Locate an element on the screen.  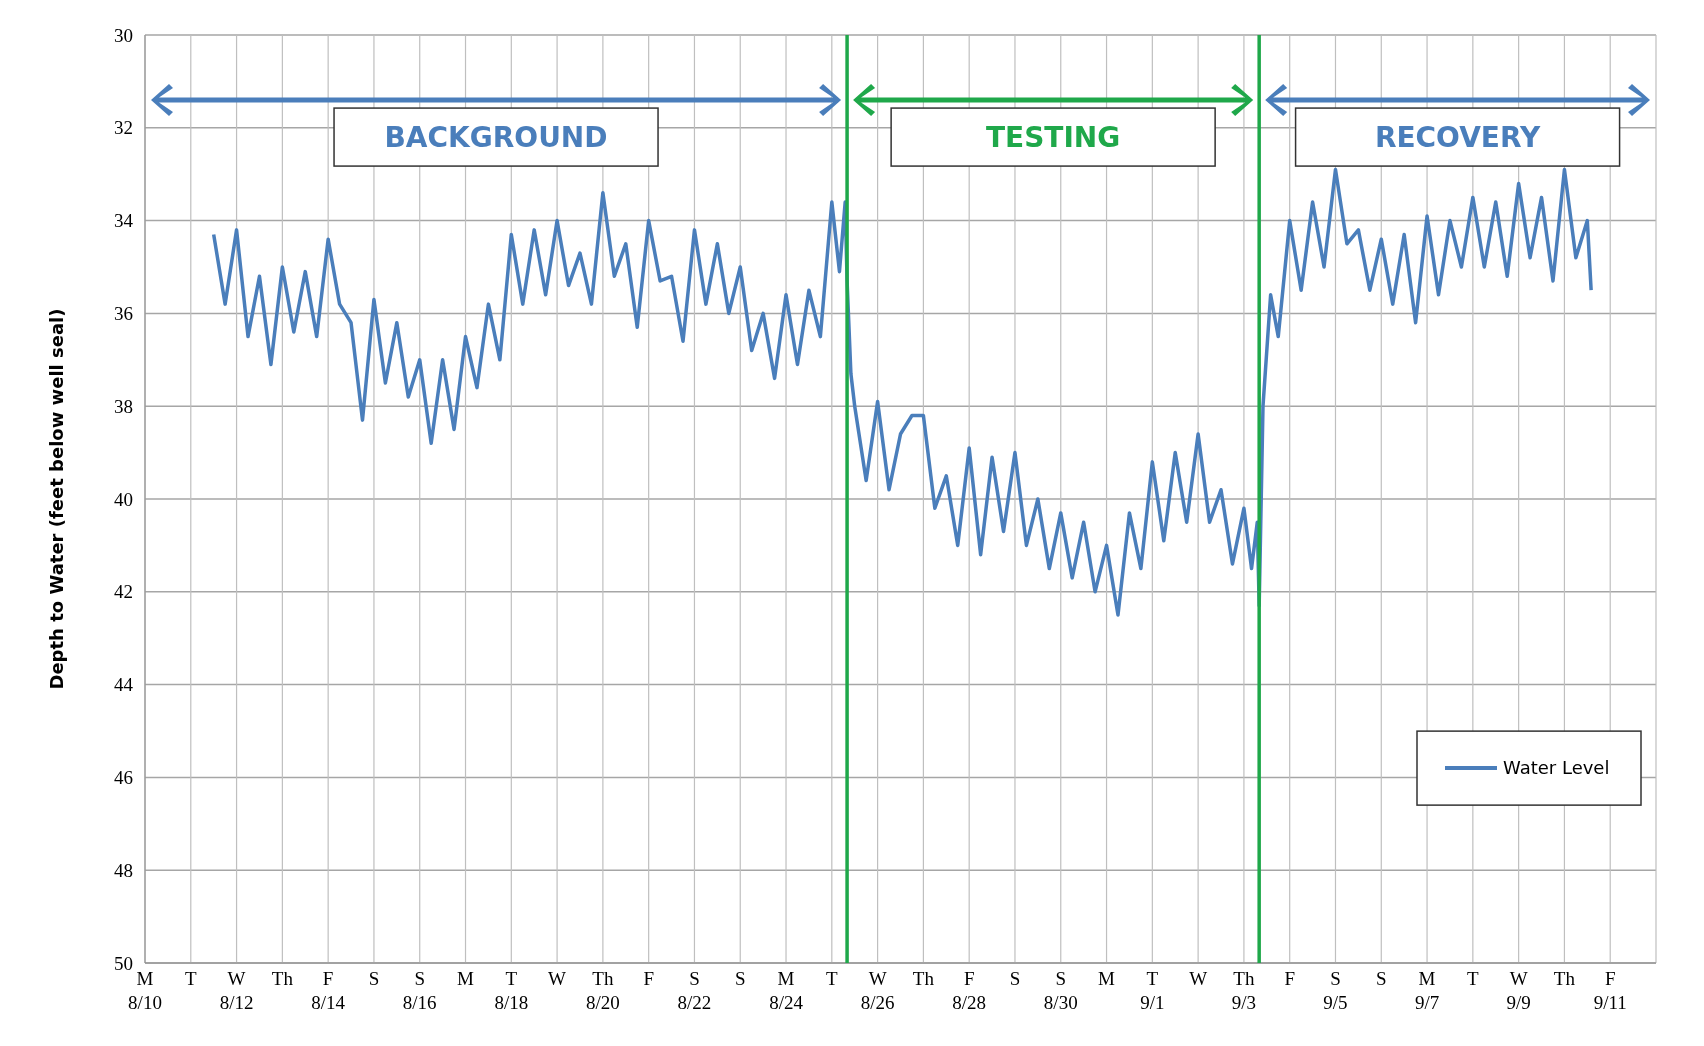
x-tick-label: S 8/22 is located at coordinates (694, 990).